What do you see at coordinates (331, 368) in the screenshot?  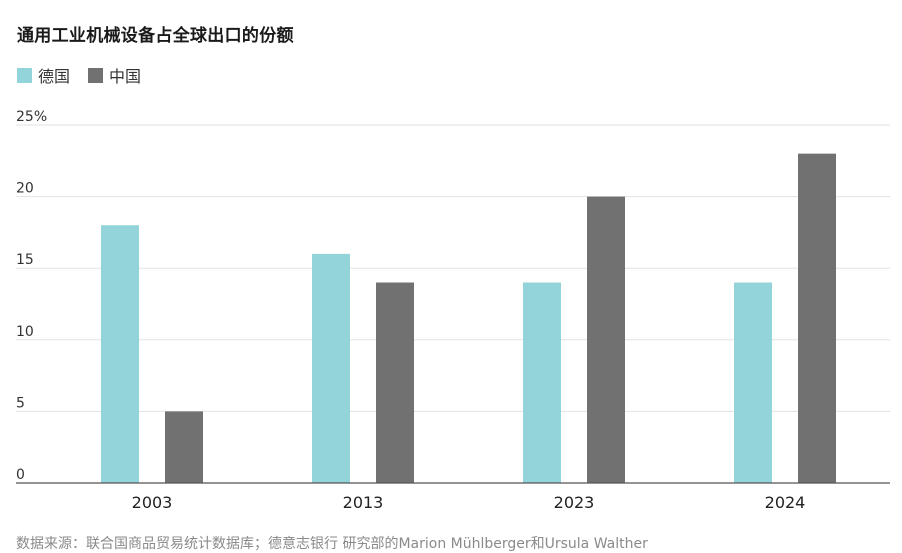 I see `bar-germany-2013` at bounding box center [331, 368].